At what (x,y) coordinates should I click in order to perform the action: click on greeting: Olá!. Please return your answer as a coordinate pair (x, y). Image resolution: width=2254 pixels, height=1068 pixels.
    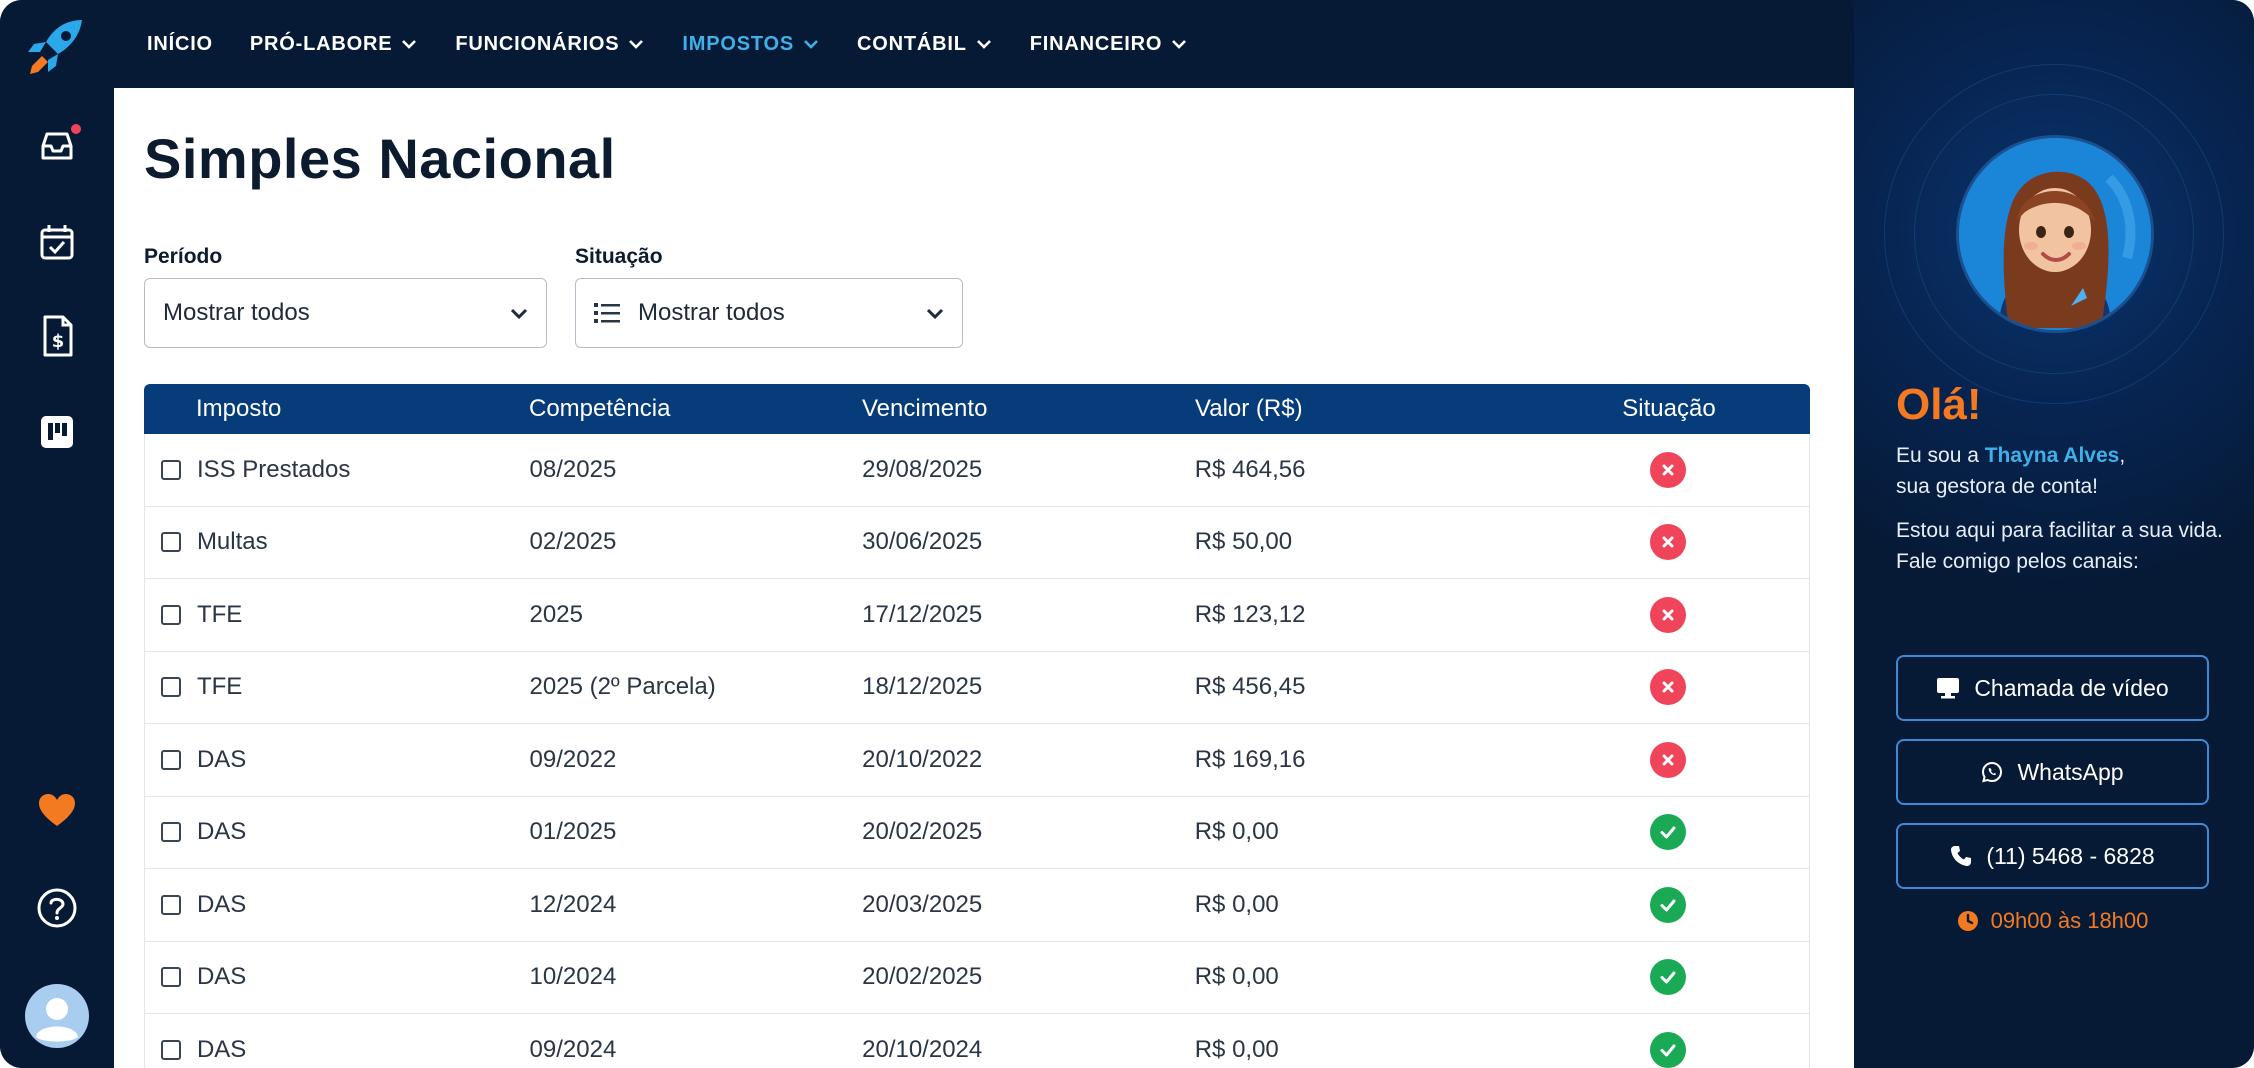
    Looking at the image, I should click on (1939, 404).